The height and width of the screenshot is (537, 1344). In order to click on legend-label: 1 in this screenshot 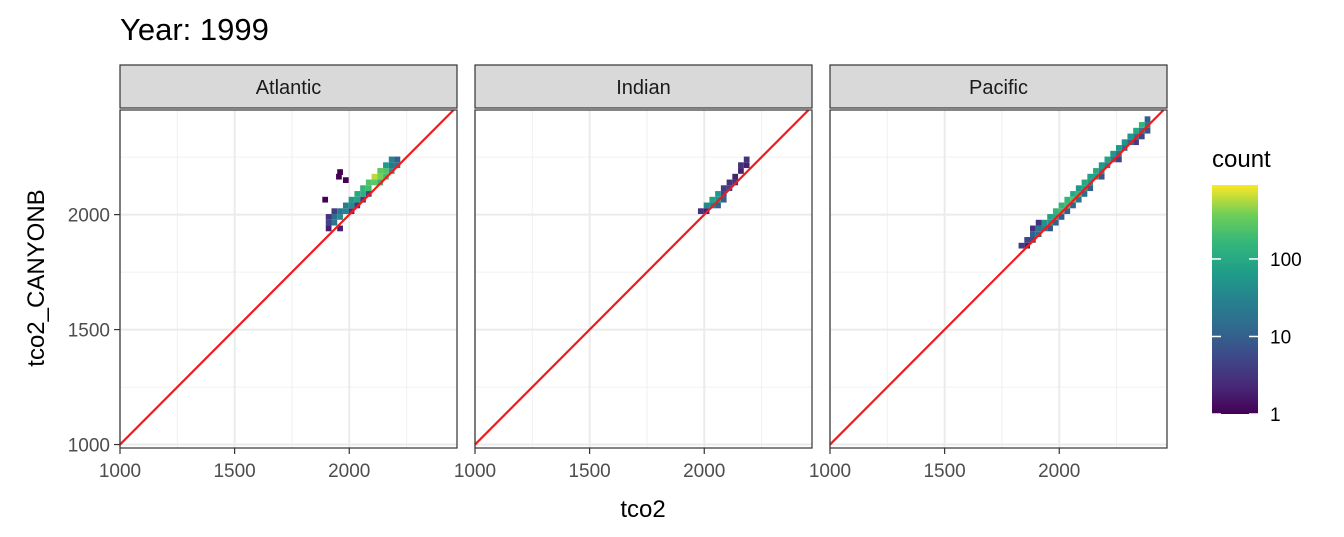, I will do `click(1275, 415)`.